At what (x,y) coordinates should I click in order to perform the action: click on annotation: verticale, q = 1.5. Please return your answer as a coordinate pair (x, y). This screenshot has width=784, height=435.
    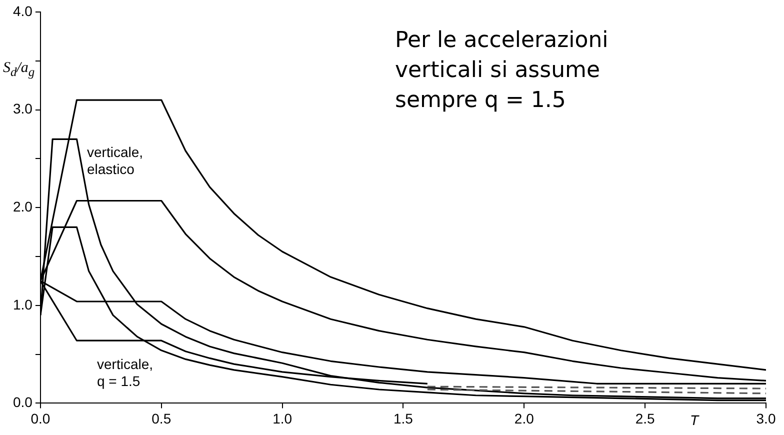
    Looking at the image, I should click on (125, 373).